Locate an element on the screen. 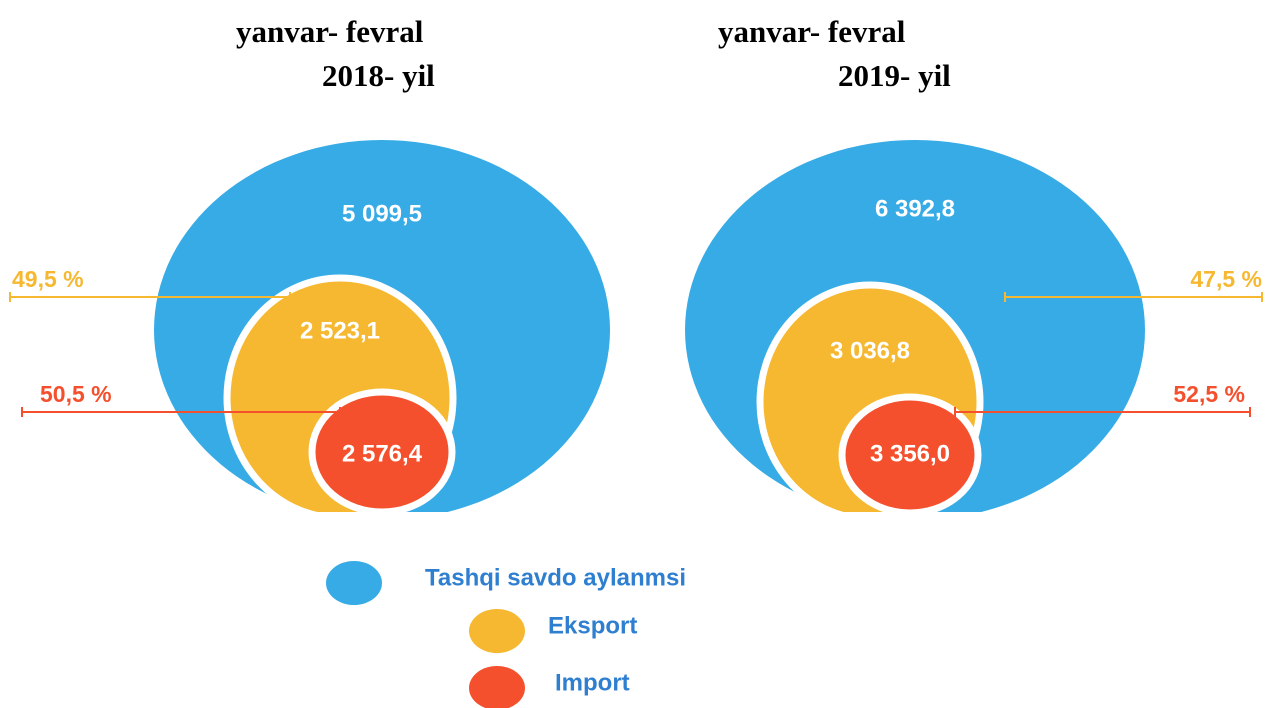 The height and width of the screenshot is (708, 1267). value-label: 6 392,8 is located at coordinates (915, 208).